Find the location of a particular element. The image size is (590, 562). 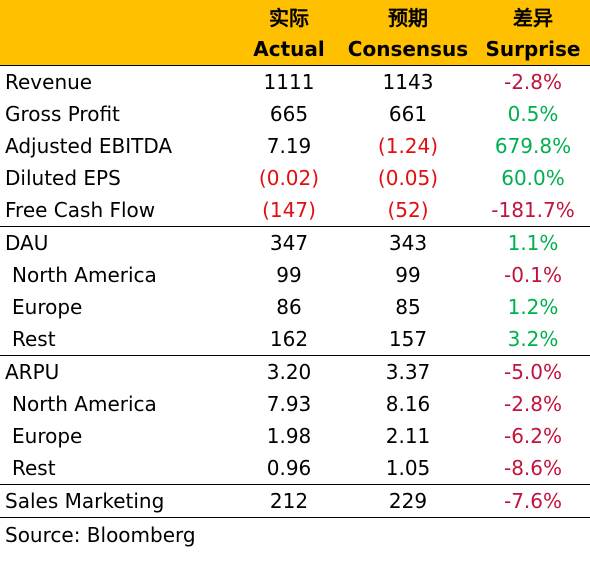

surprise-value: 3.2% is located at coordinates (533, 339).